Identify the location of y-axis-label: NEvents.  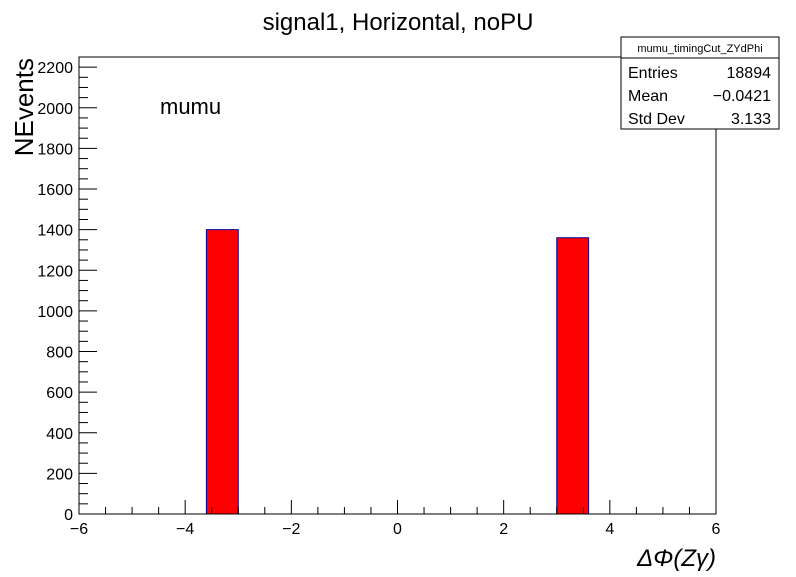
(24, 107).